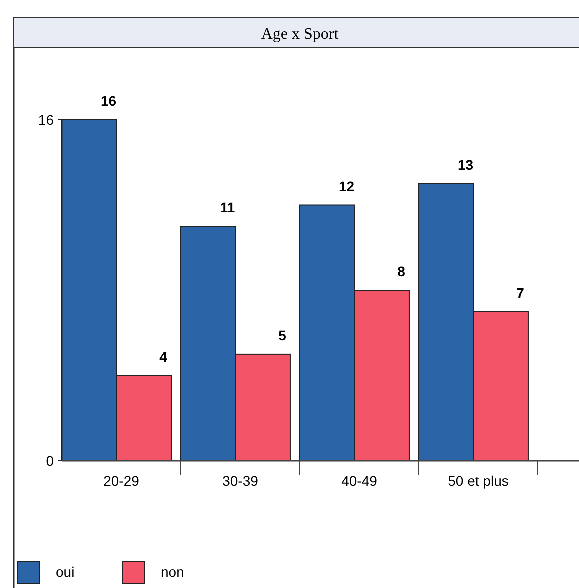 The width and height of the screenshot is (579, 588). What do you see at coordinates (402, 272) in the screenshot?
I see `data-label: 8` at bounding box center [402, 272].